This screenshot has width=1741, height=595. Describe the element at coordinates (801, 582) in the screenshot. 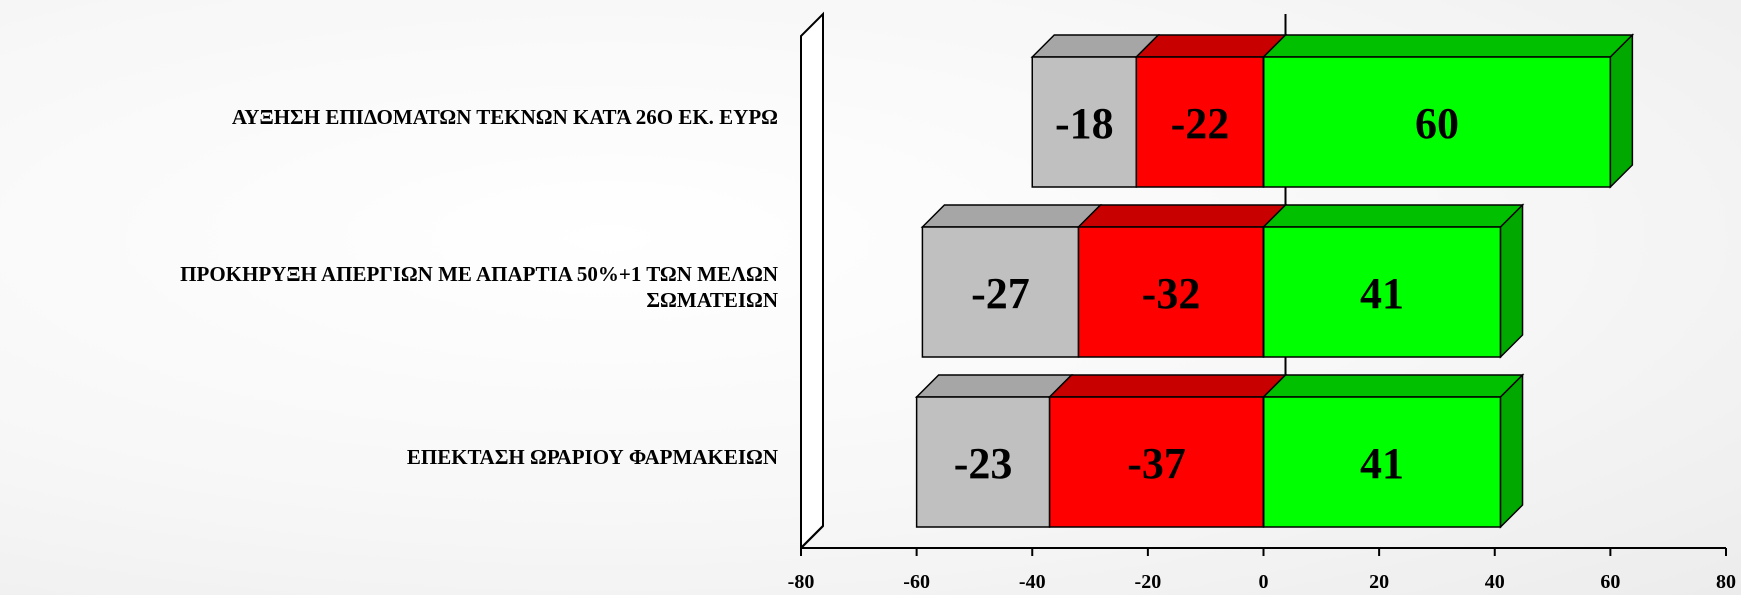

I see `x-tick-label: -80` at that location.